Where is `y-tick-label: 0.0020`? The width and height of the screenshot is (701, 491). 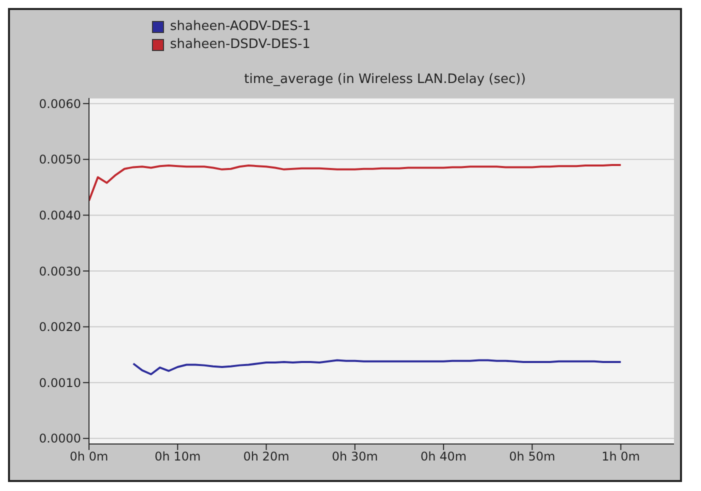
y-tick-label: 0.0020 is located at coordinates (60, 327).